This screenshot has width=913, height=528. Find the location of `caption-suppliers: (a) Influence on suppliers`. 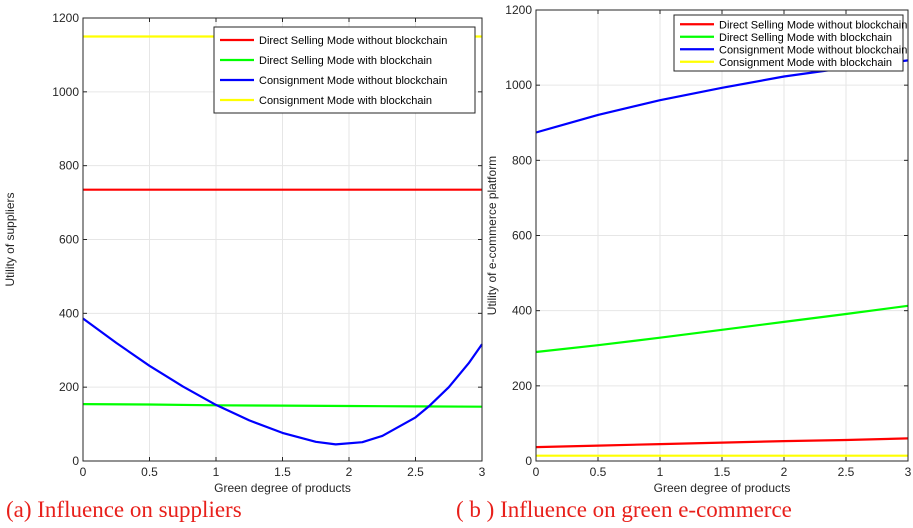

caption-suppliers: (a) Influence on suppliers is located at coordinates (124, 509).